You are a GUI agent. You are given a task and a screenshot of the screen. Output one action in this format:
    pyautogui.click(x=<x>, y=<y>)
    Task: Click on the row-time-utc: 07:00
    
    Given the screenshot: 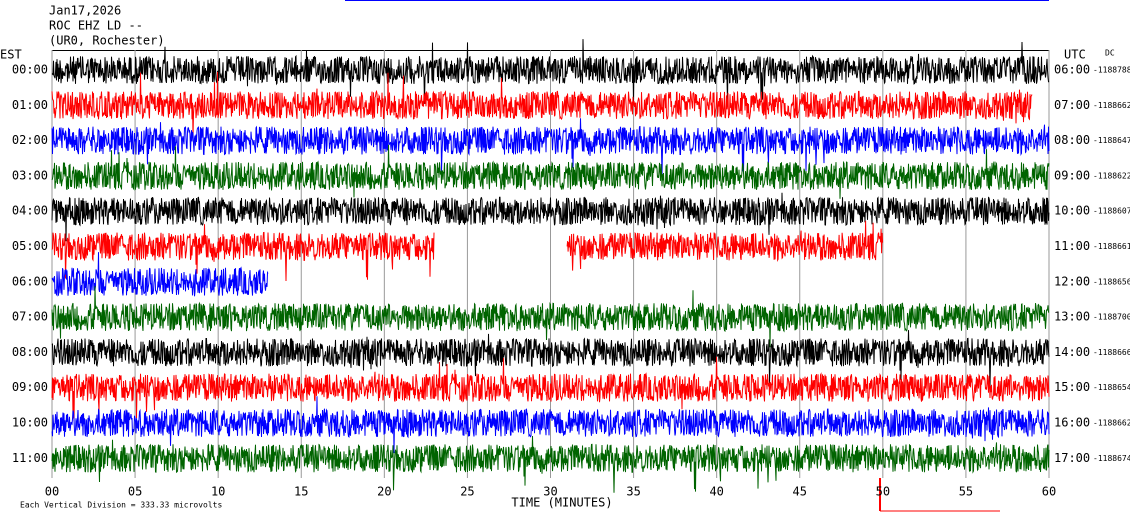 What is the action you would take?
    pyautogui.click(x=1072, y=105)
    